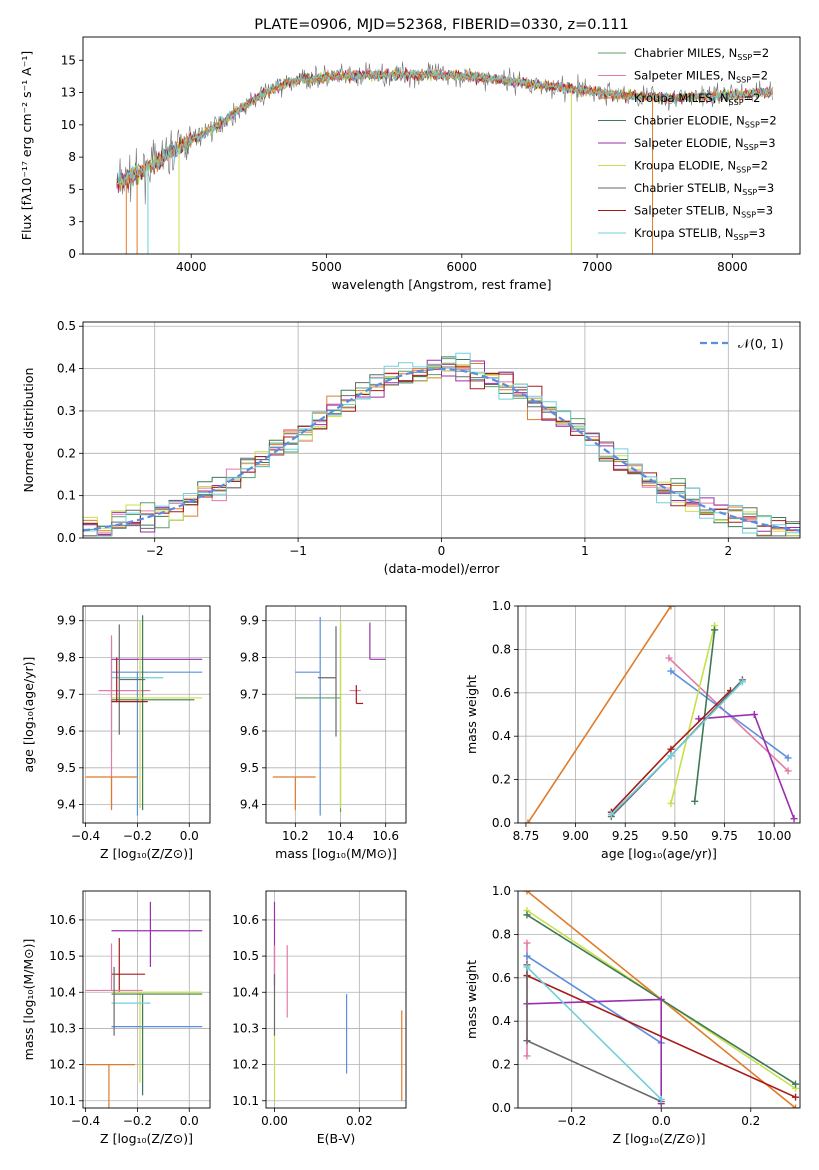 The image size is (819, 1170). What do you see at coordinates (28, 1000) in the screenshot?
I see `y-axis-label: mass [log₁₀(M/M⊙)]` at bounding box center [28, 1000].